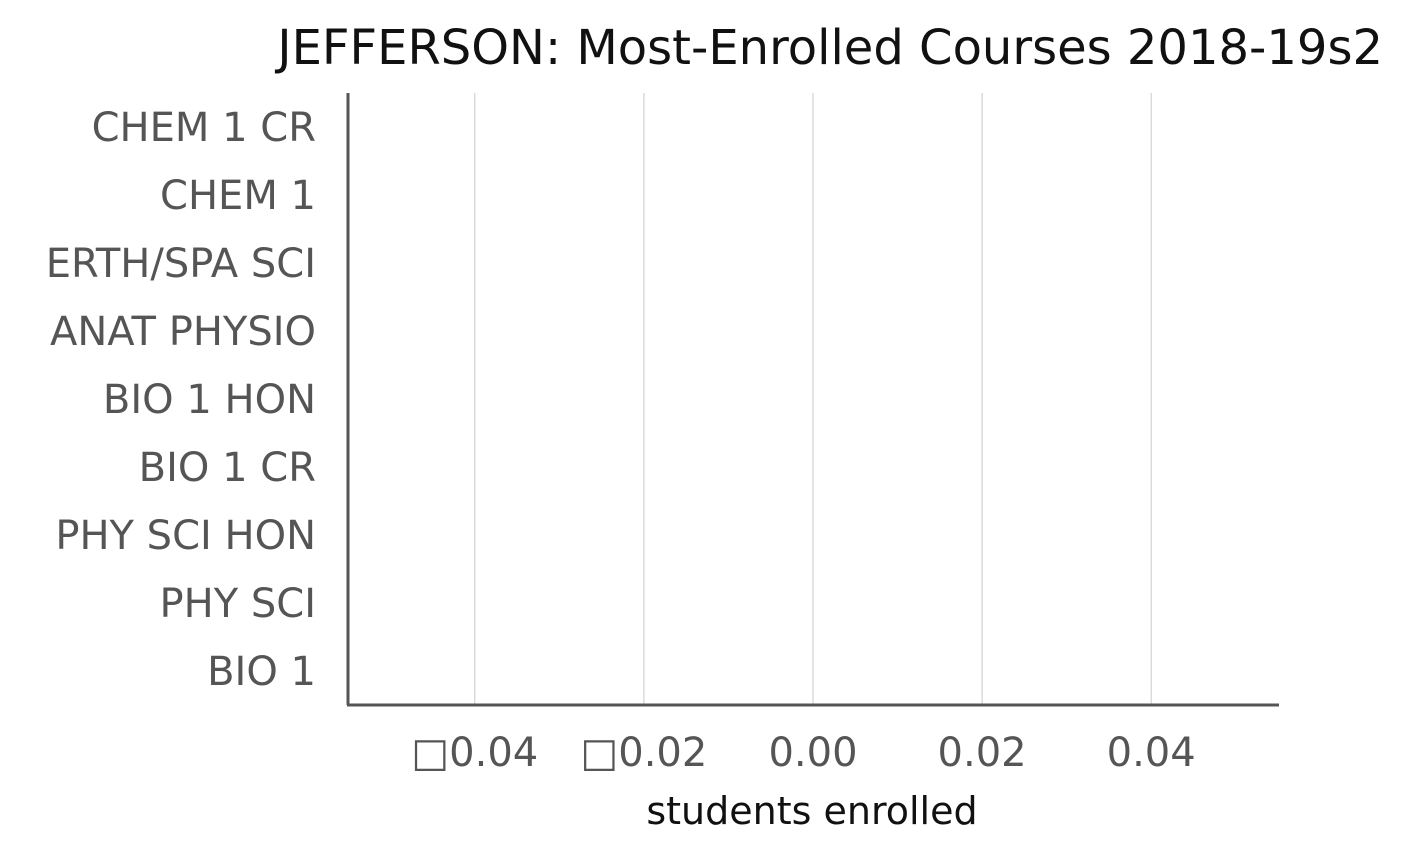 Image resolution: width=1413 pixels, height=861 pixels. Describe the element at coordinates (181, 264) in the screenshot. I see `category-label: ERTH/SPA SCI` at that location.